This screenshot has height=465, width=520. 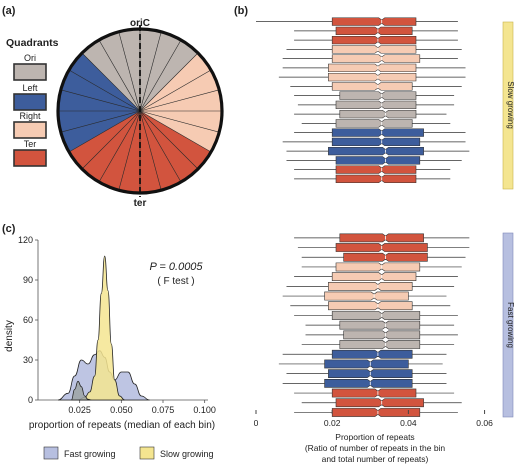 I want to click on boxplot-x-tick-label: 0.04, so click(x=408, y=423).